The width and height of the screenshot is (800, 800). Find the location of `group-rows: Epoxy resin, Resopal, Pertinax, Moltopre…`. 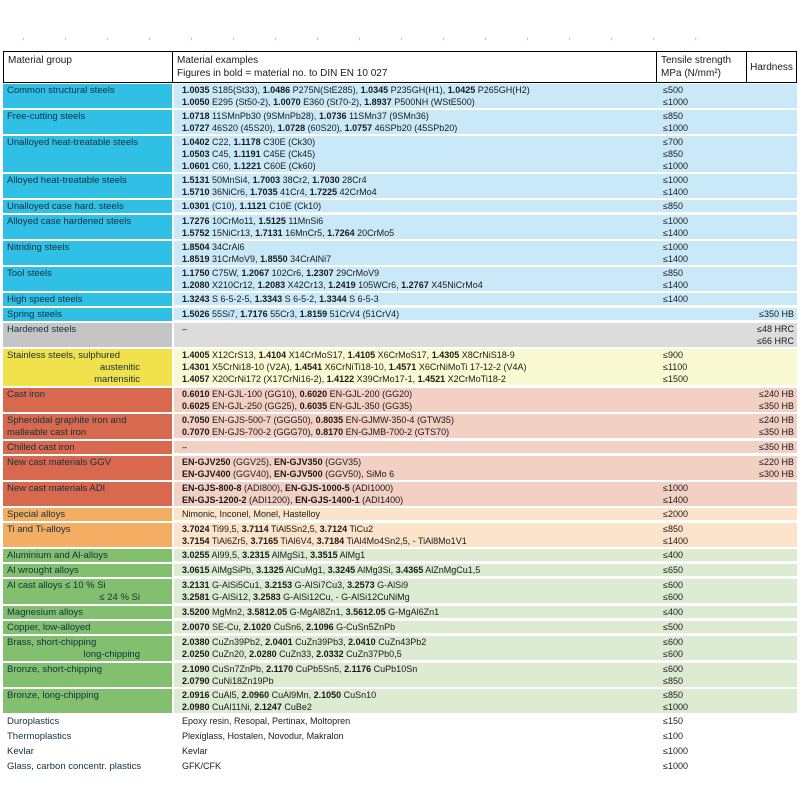

group-rows: Epoxy resin, Resopal, Pertinax, Moltopre… is located at coordinates (485, 721).